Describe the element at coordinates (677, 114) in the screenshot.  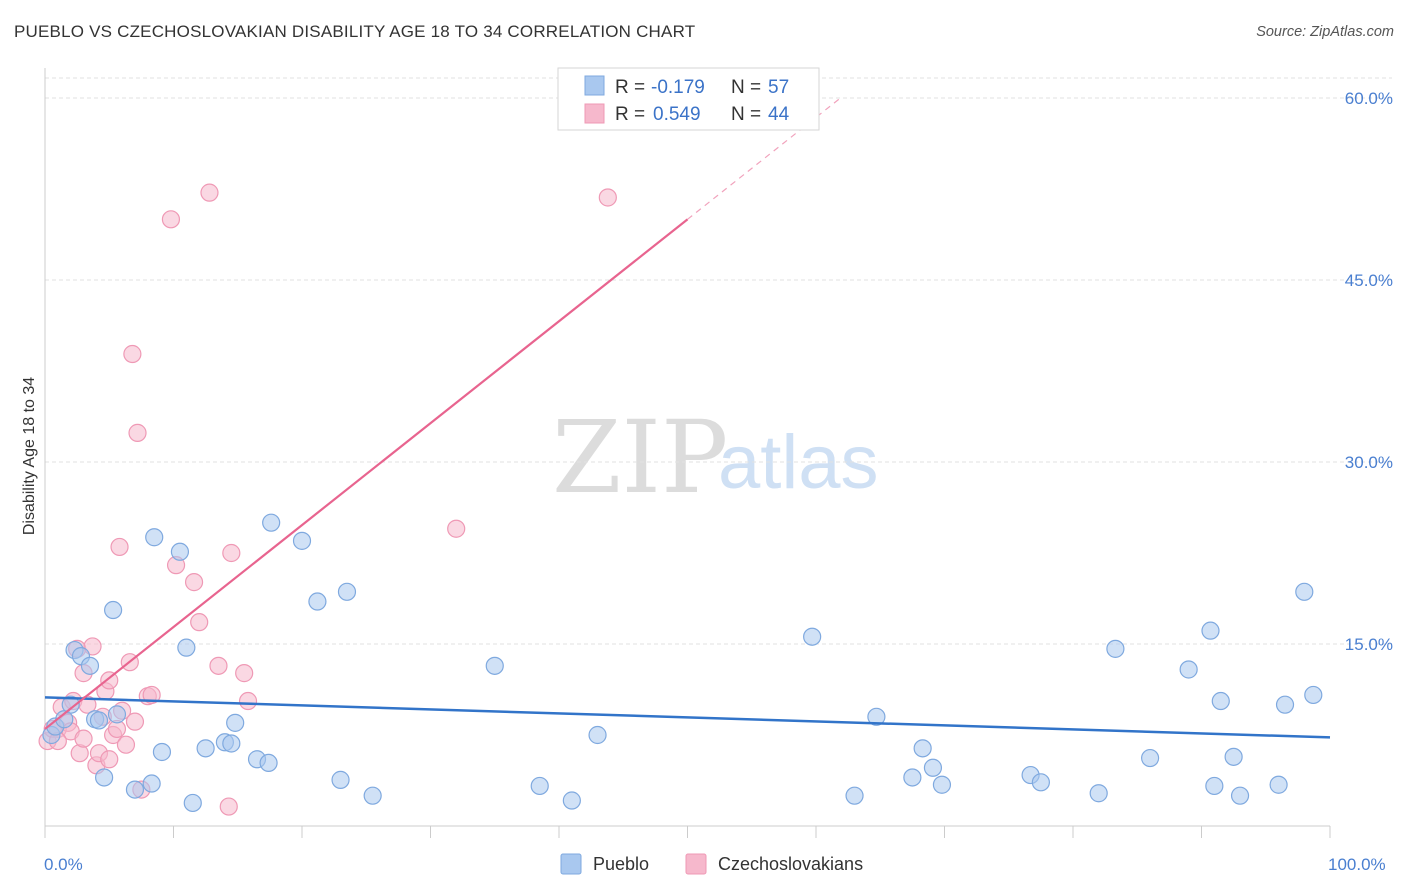
I see `legend-czech-r-value: 0.549` at that location.